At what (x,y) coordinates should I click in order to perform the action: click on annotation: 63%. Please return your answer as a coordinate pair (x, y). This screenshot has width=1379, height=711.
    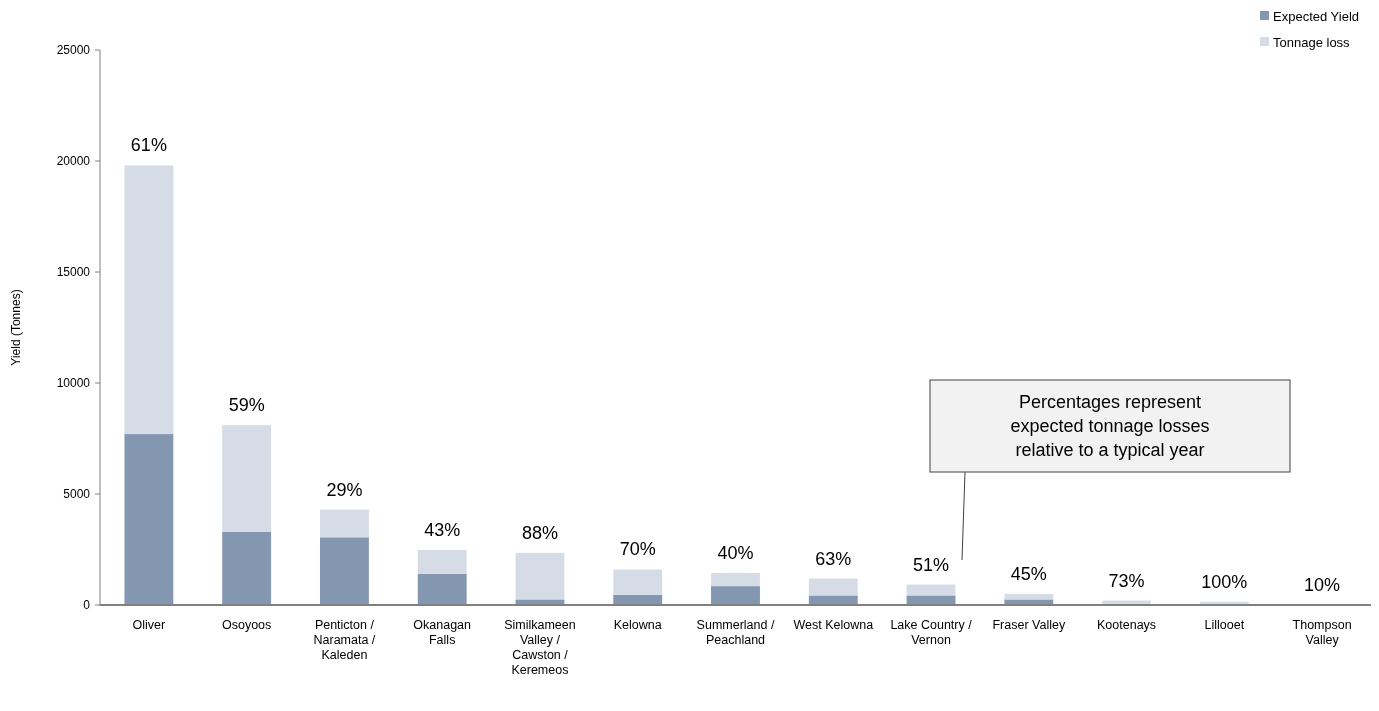
    Looking at the image, I should click on (833, 558).